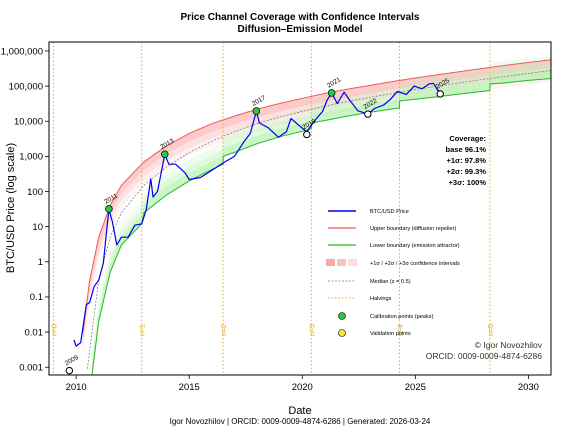 Image resolution: width=571 pixels, height=428 pixels. What do you see at coordinates (143, 330) in the screenshot?
I see `halving-label: n=1` at bounding box center [143, 330].